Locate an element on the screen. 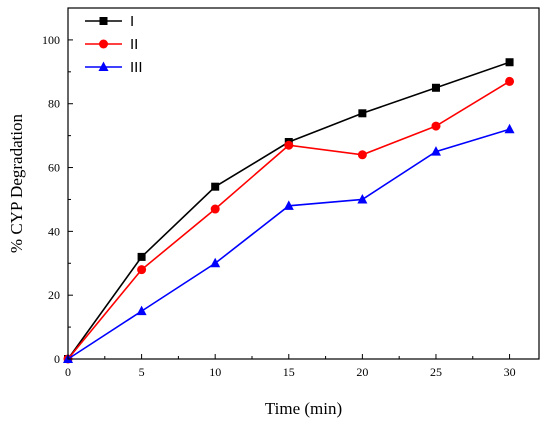 The width and height of the screenshot is (550, 423). x-tick-label: 15 is located at coordinates (289, 372).